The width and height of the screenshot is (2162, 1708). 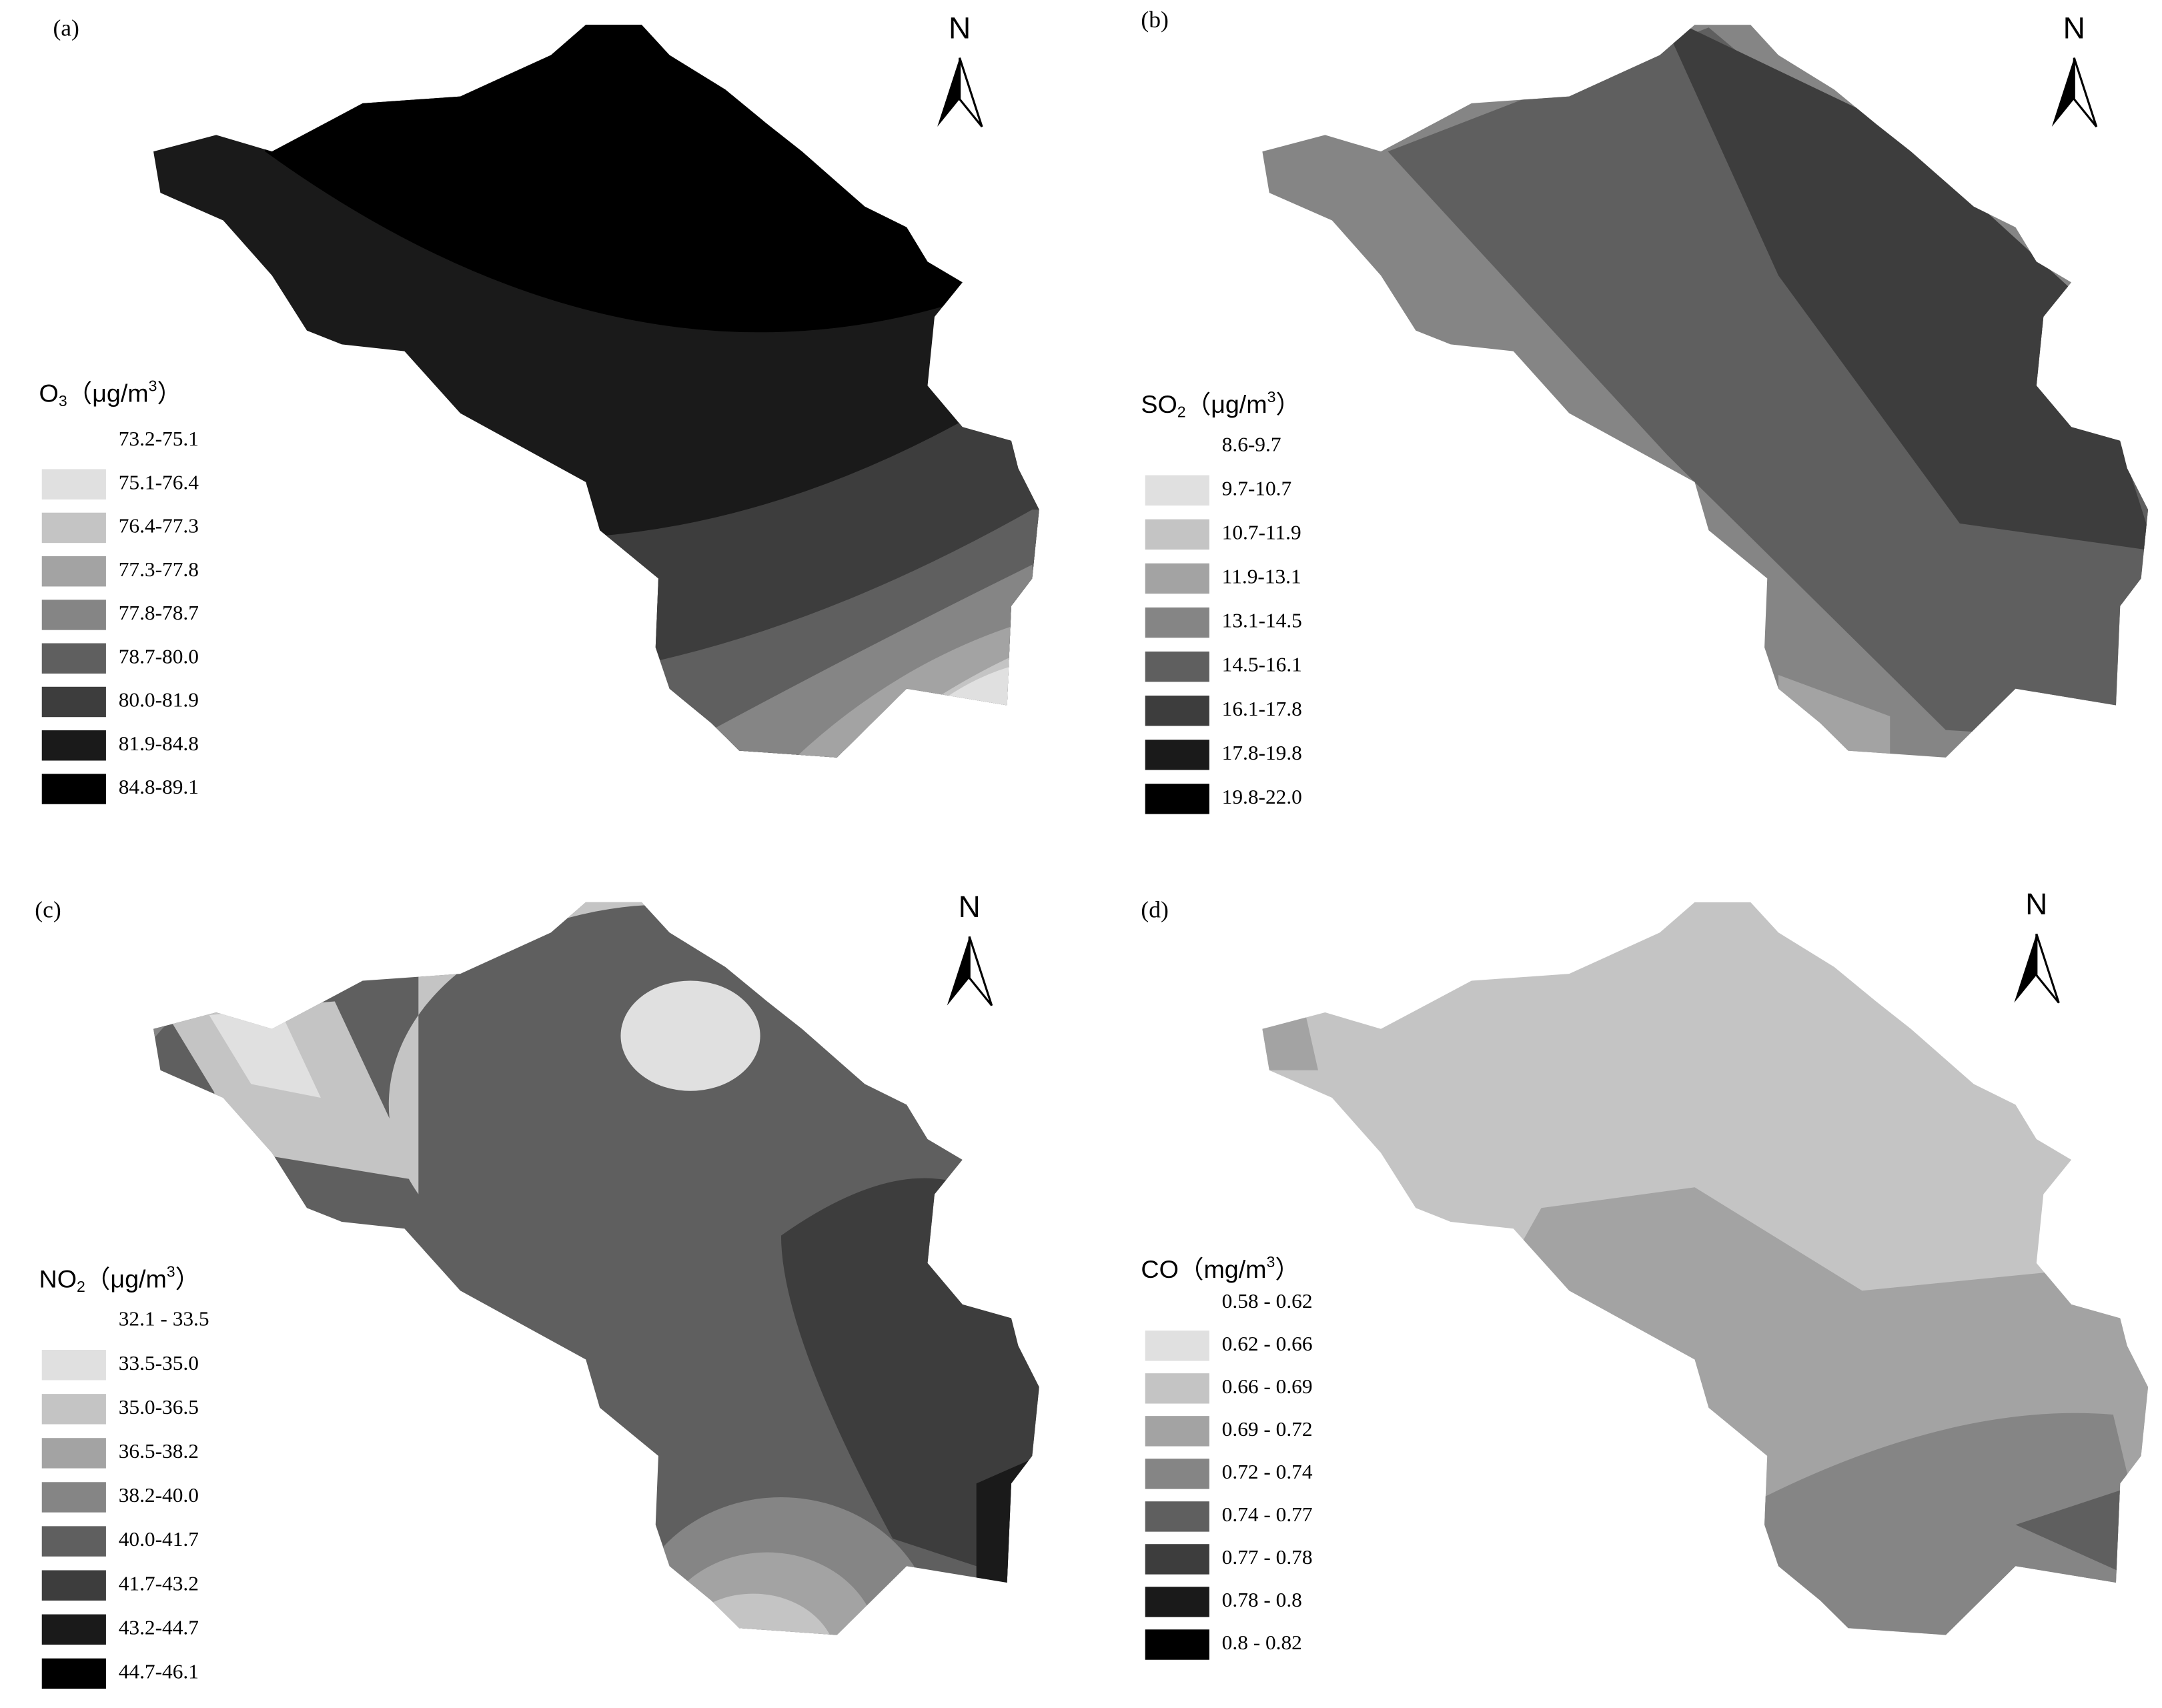 I want to click on legend-title-part: O, so click(x=49, y=393).